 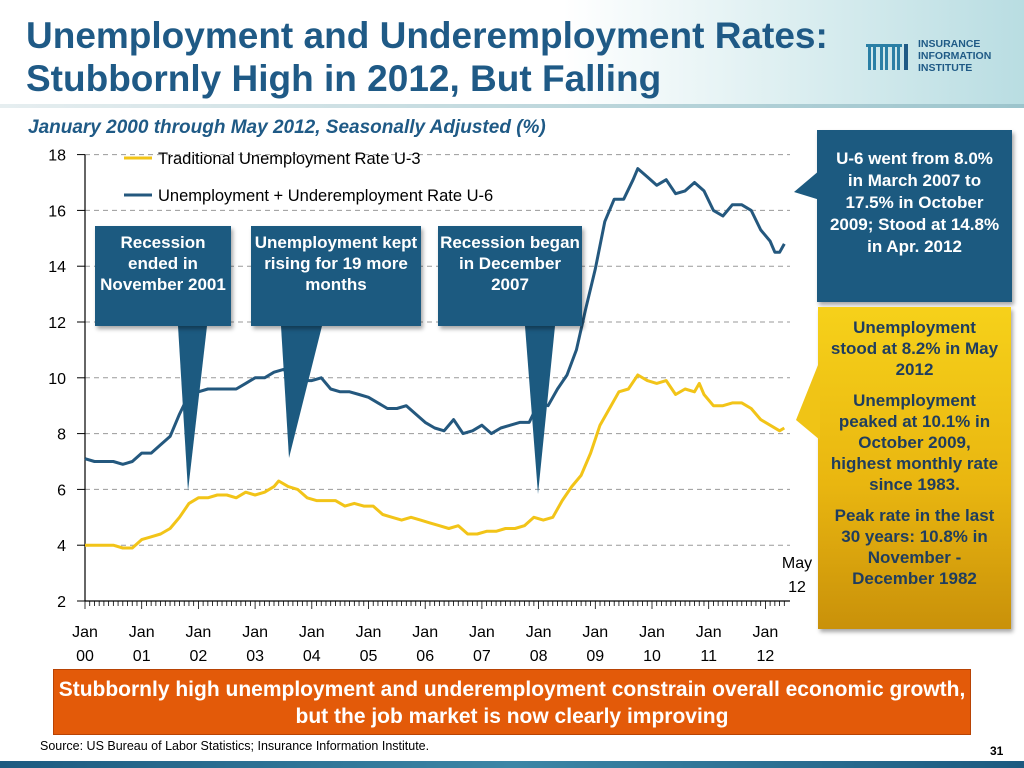 What do you see at coordinates (61, 602) in the screenshot?
I see `y-tick-label: 2` at bounding box center [61, 602].